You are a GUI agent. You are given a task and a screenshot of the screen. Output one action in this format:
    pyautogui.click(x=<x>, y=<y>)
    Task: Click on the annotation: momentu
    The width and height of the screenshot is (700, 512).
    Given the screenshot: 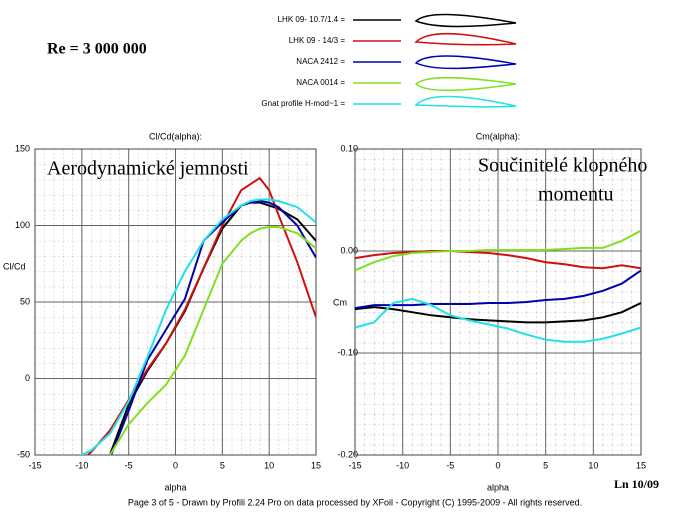 What is the action you would take?
    pyautogui.click(x=576, y=195)
    